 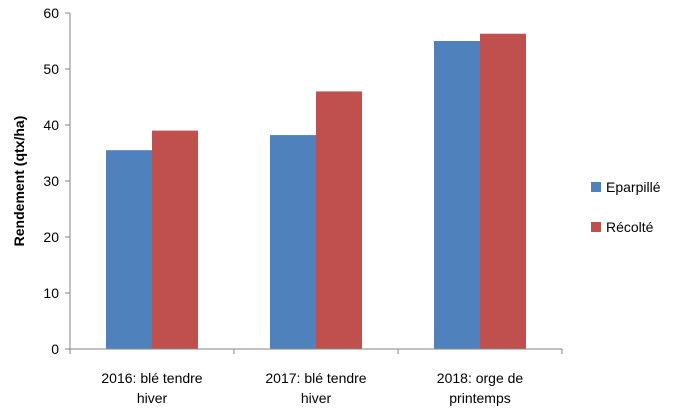 I want to click on x-category-label-line: 2018: orge de, so click(x=480, y=378).